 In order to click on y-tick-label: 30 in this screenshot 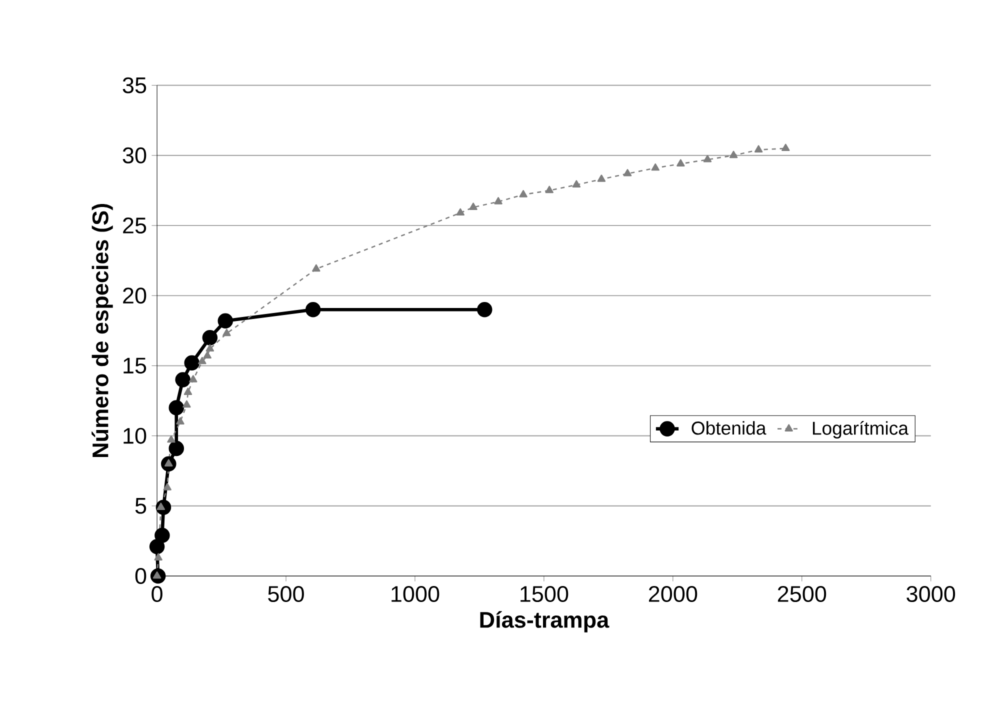, I will do `click(134, 155)`.